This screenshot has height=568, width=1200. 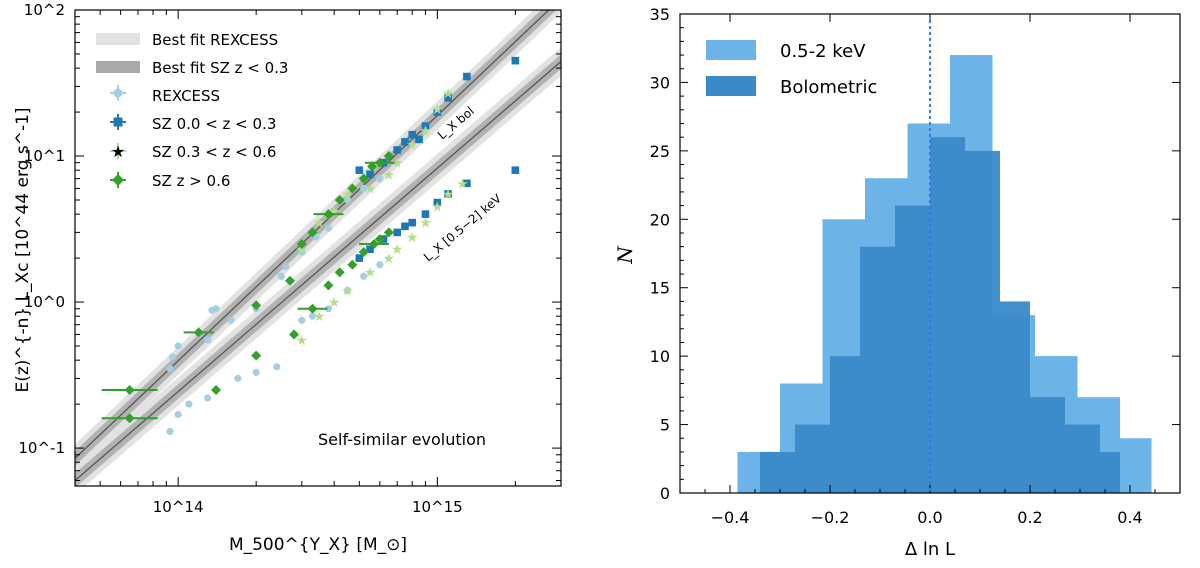 I want to click on right-x-axis-label: Δ ln L, so click(x=930, y=549).